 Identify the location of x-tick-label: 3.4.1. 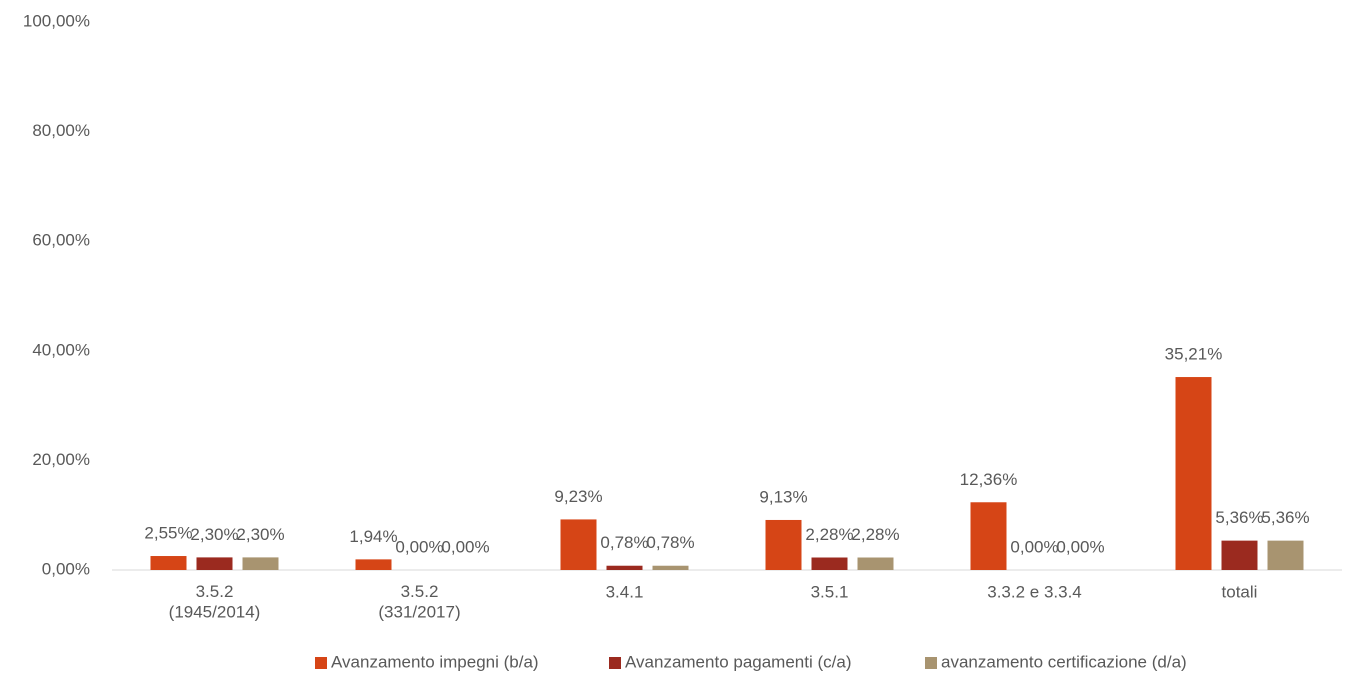
(625, 591).